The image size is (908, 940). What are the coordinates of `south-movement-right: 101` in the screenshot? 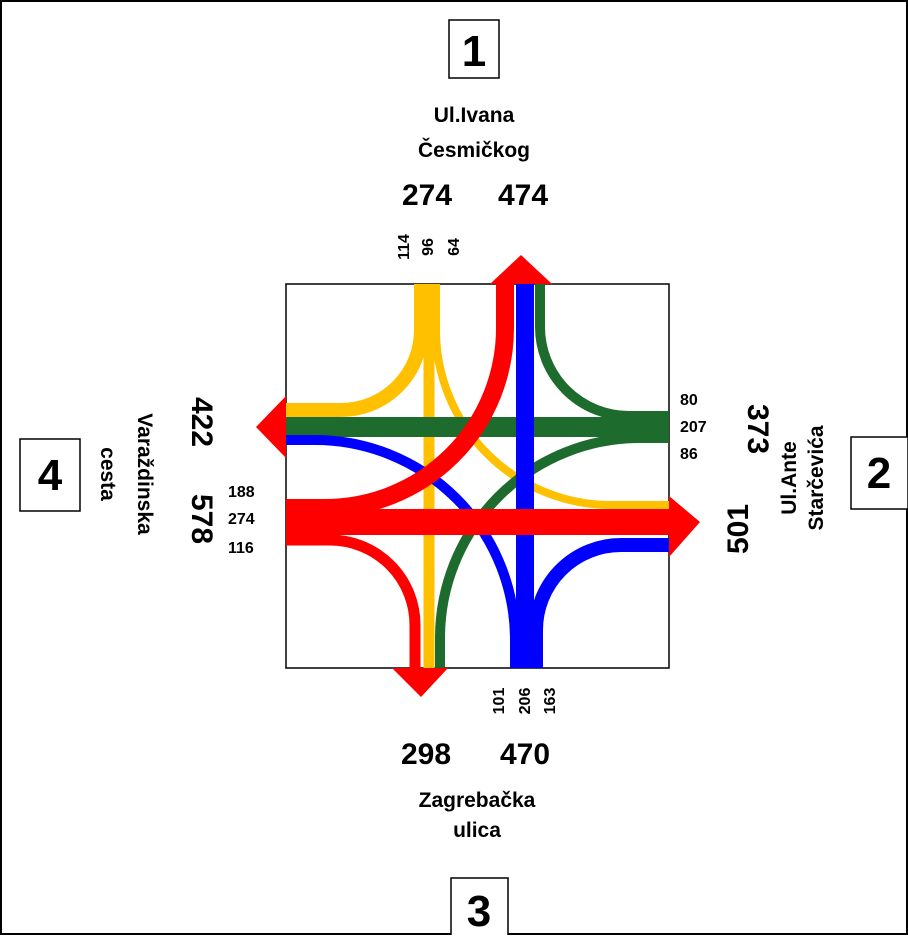 It's located at (499, 701).